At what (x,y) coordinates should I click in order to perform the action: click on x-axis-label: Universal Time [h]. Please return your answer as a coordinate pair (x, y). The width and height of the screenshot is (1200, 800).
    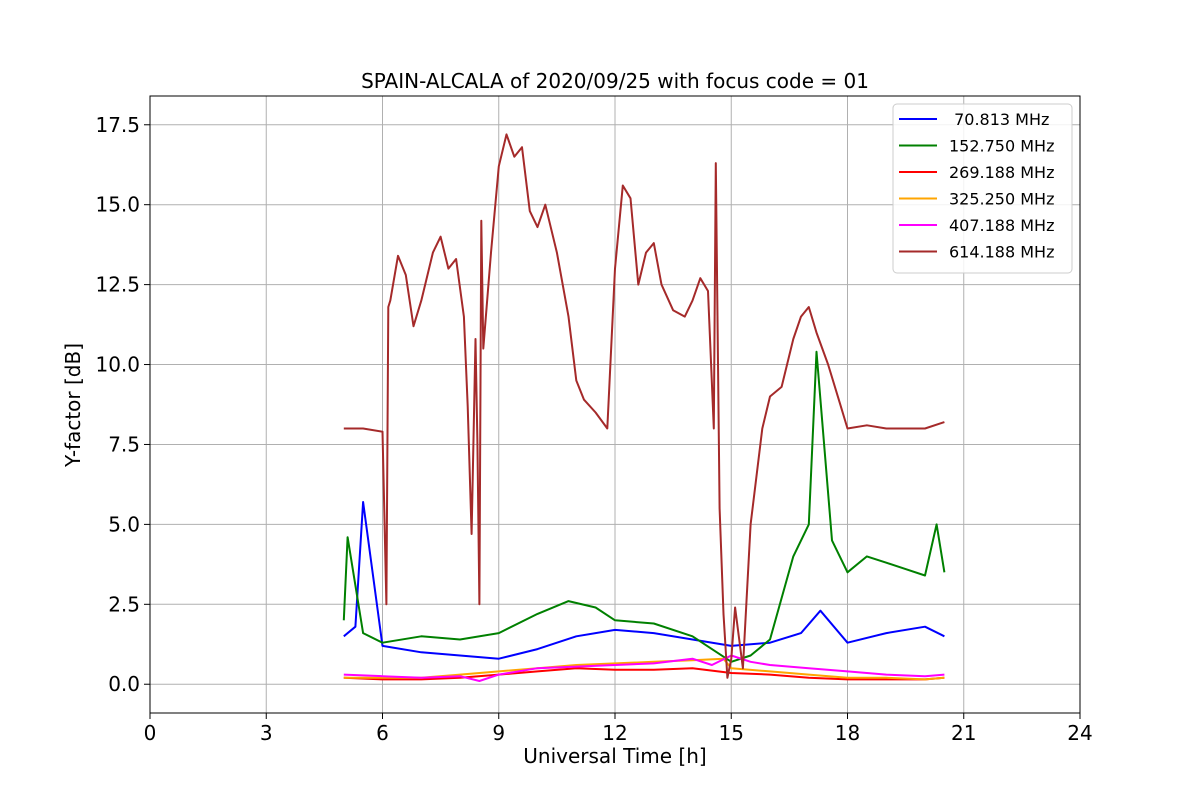
    Looking at the image, I should click on (614, 756).